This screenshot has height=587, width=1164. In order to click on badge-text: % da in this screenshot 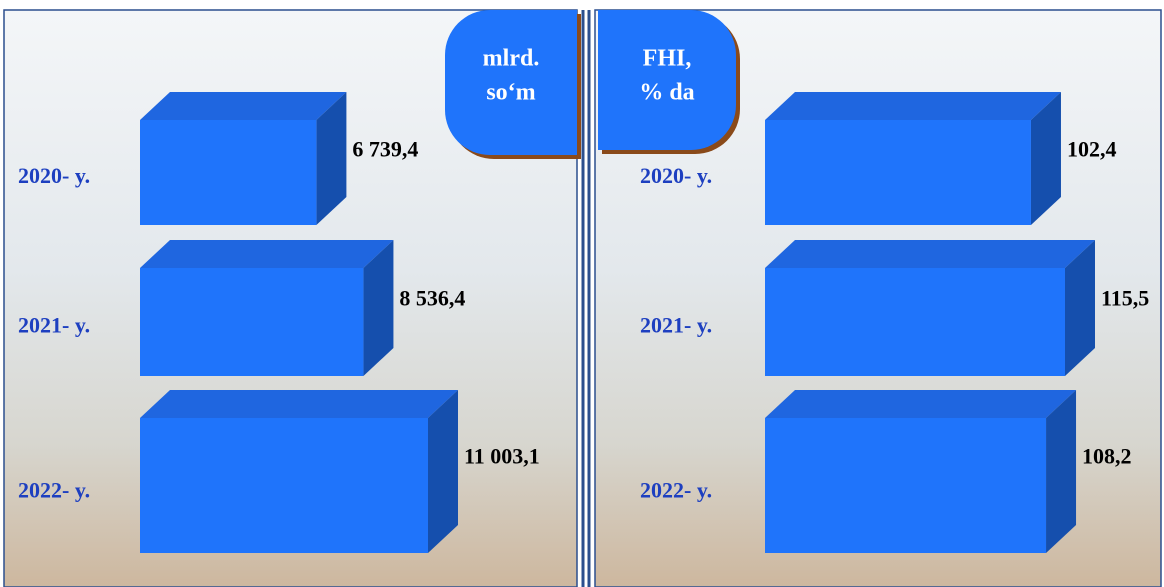, I will do `click(666, 93)`.